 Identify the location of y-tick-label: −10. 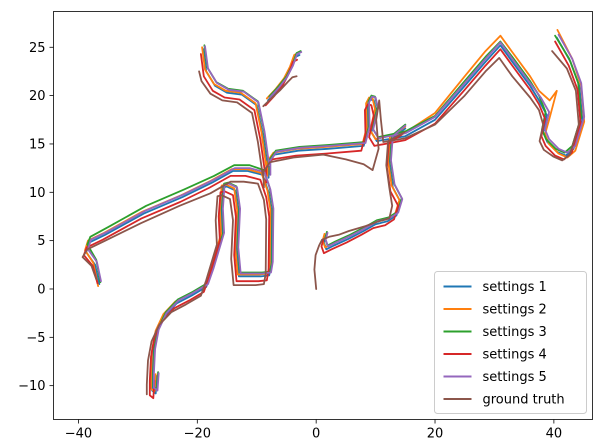
(31, 386).